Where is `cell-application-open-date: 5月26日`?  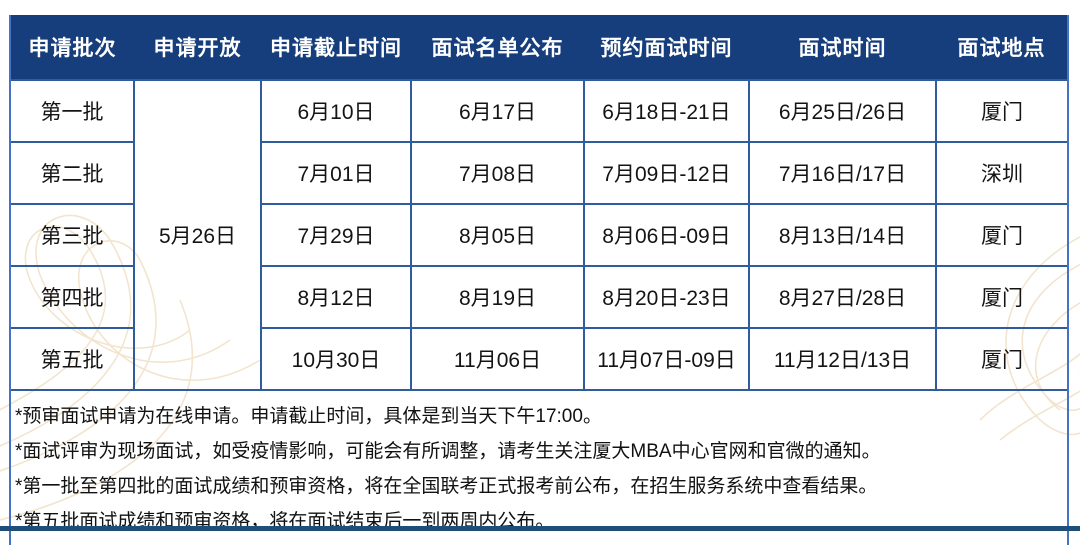 cell-application-open-date: 5月26日 is located at coordinates (197, 235).